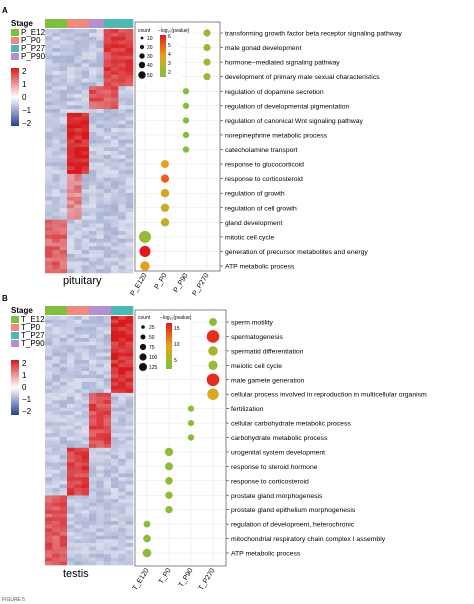  Describe the element at coordinates (282, 63) in the screenshot. I see `a-term-label: hormone−mediated signaling pathway` at that location.